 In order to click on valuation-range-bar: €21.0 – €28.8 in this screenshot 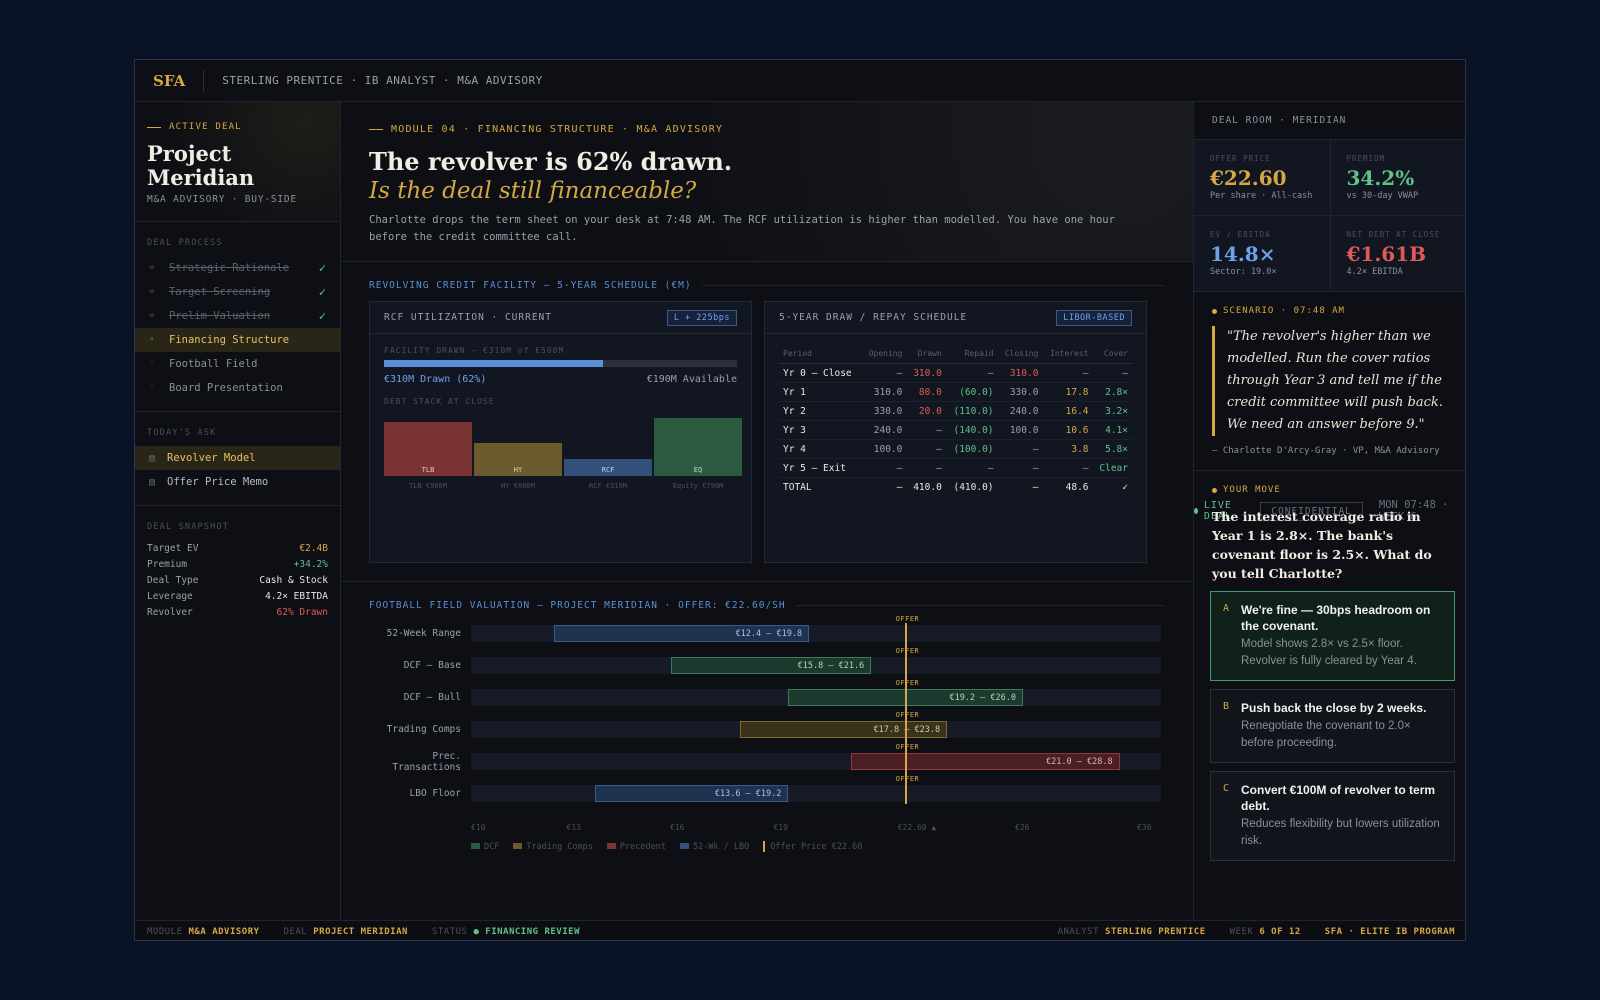, I will do `click(985, 761)`.